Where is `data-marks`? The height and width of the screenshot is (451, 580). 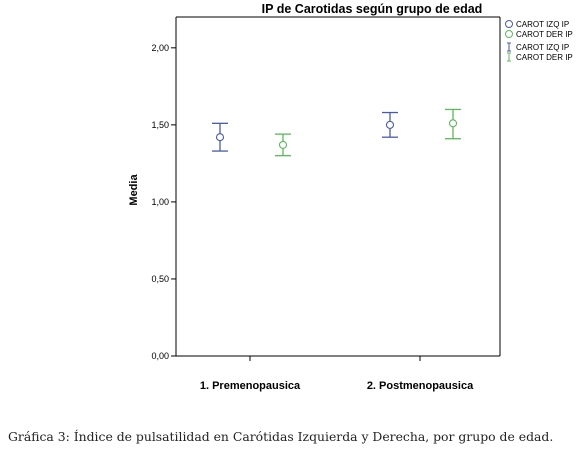 data-marks is located at coordinates (336, 132).